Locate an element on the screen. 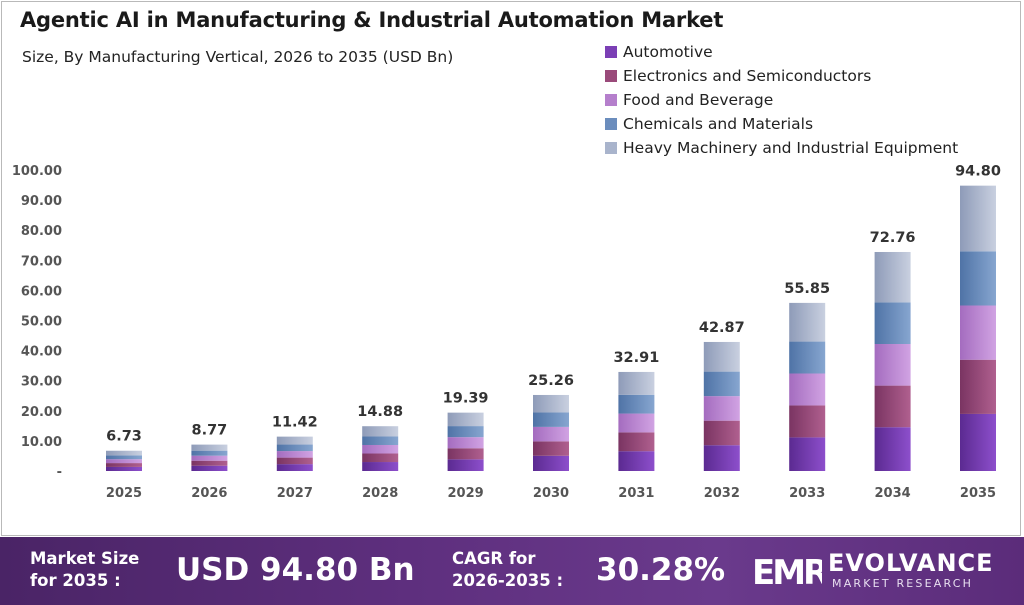 The image size is (1024, 605). y-tick-label: 60.00 is located at coordinates (41, 291).